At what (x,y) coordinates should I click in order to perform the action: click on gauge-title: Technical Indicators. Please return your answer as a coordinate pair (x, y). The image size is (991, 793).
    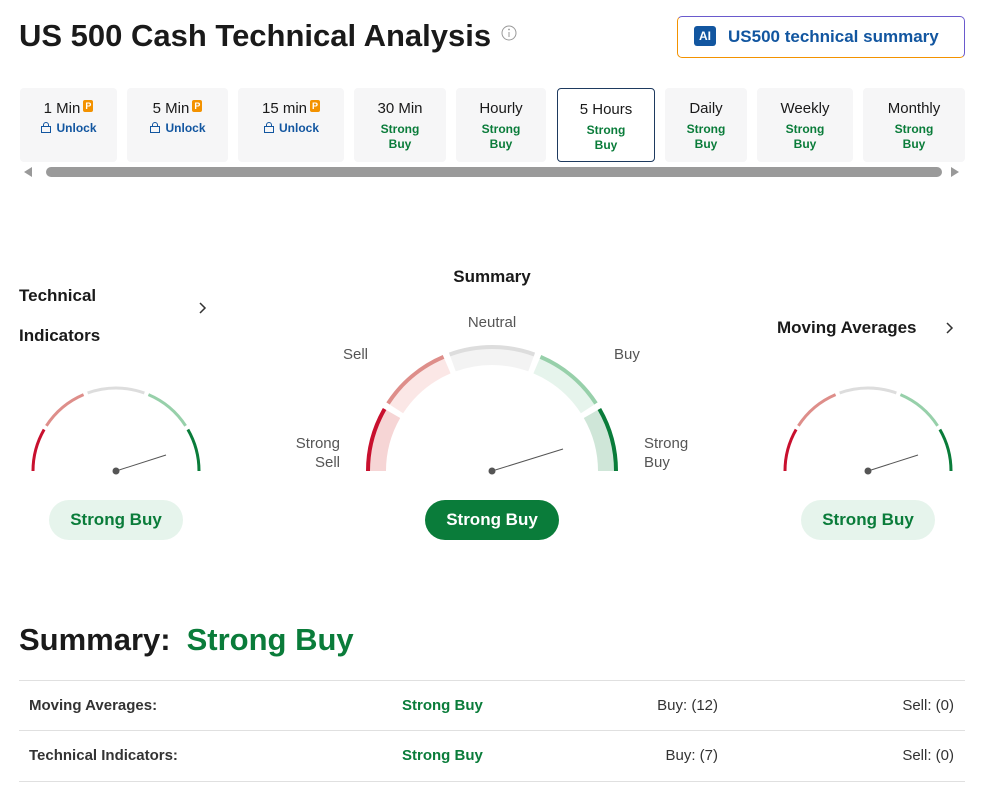
    Looking at the image, I should click on (60, 315).